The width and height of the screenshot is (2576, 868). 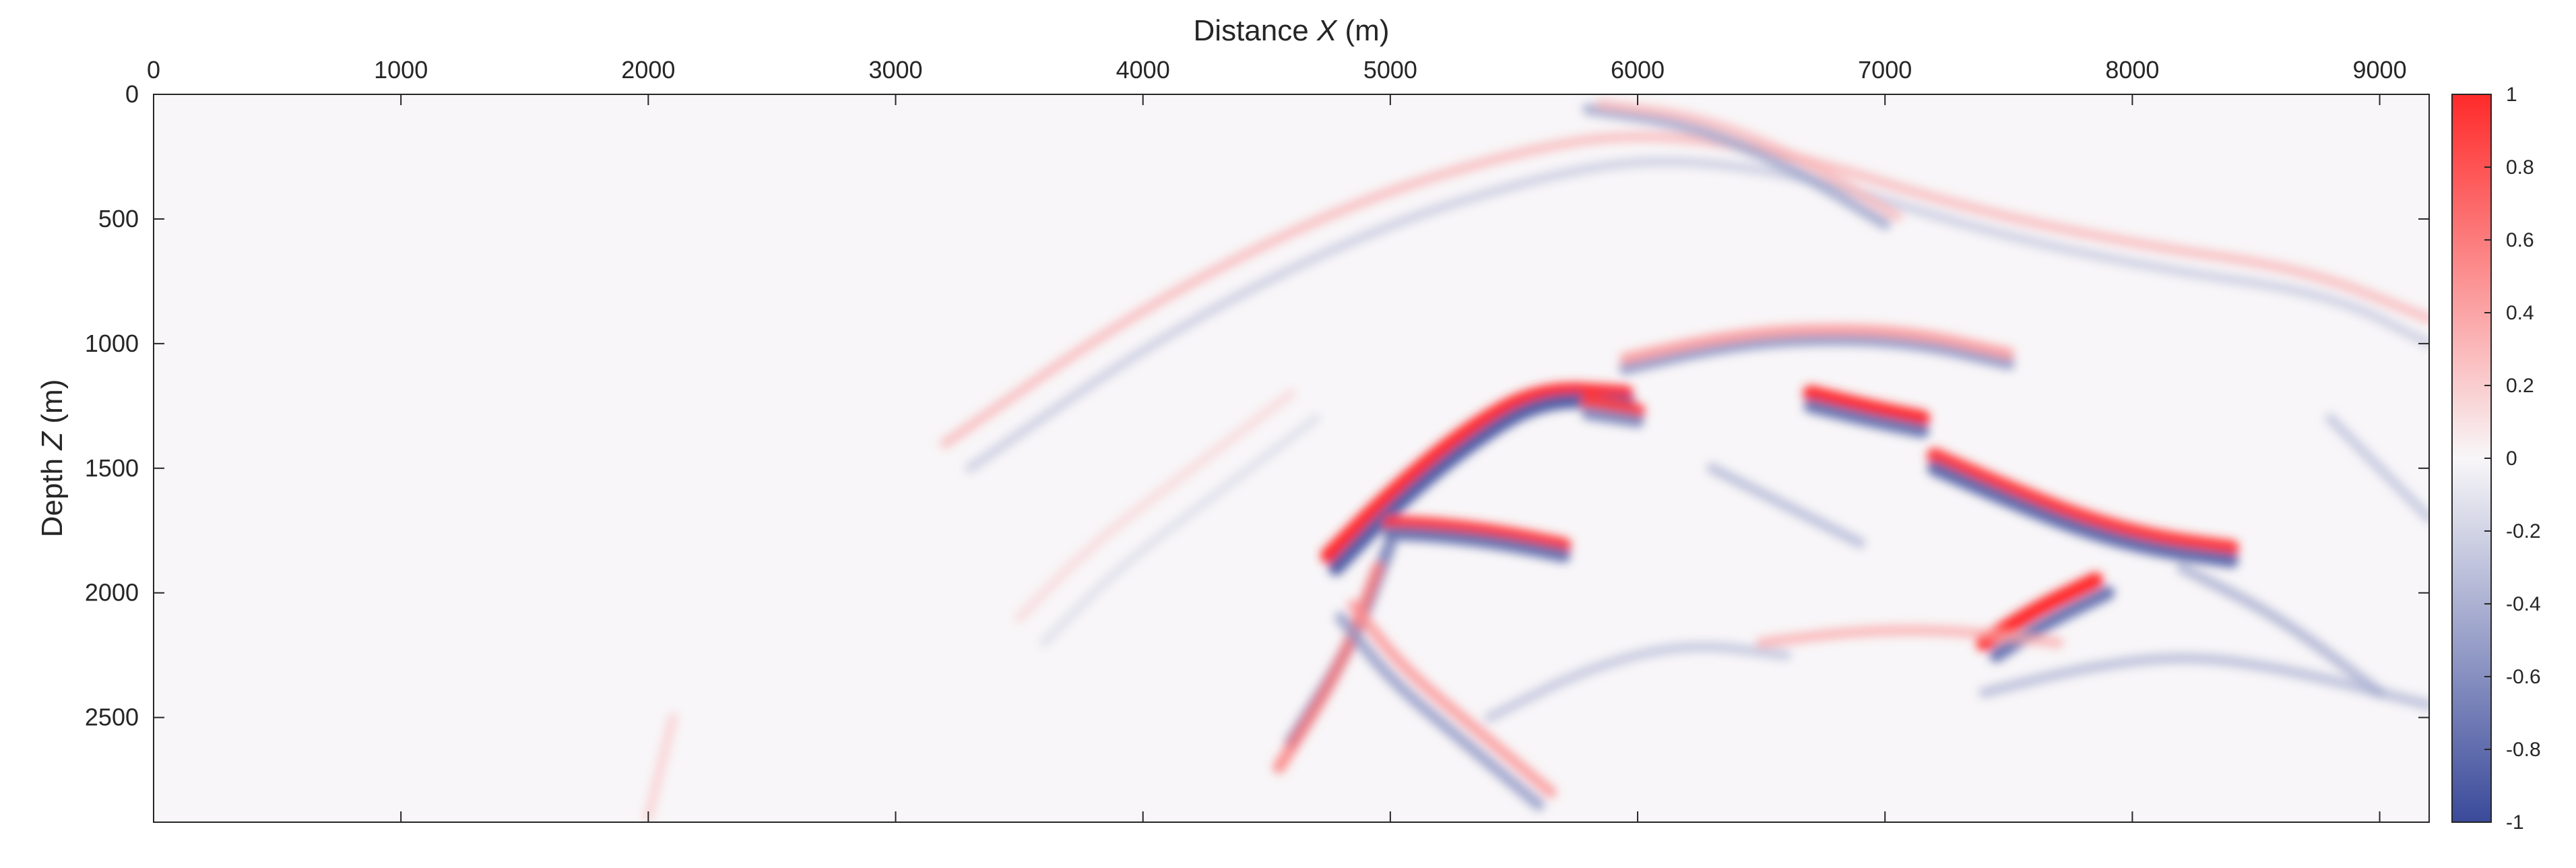 What do you see at coordinates (118, 218) in the screenshot?
I see `y-tick-label: 500` at bounding box center [118, 218].